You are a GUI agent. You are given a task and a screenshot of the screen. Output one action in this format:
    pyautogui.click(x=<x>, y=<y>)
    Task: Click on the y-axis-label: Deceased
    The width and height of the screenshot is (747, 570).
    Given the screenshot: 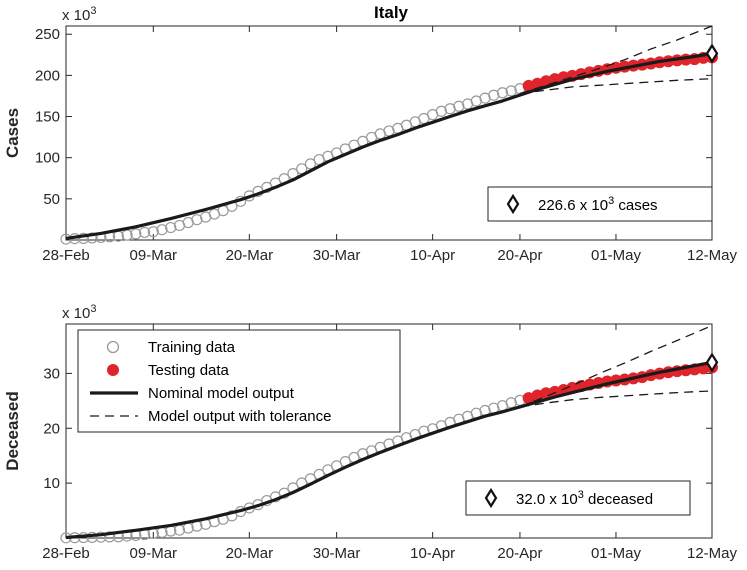 What is the action you would take?
    pyautogui.click(x=12, y=430)
    